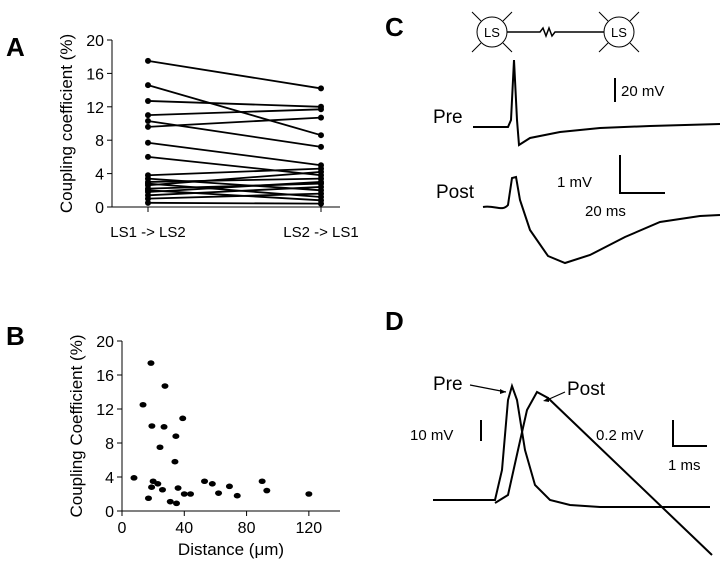 Image resolution: width=720 pixels, height=579 pixels. What do you see at coordinates (122, 528) in the screenshot?
I see `x-tick-label: 0` at bounding box center [122, 528].